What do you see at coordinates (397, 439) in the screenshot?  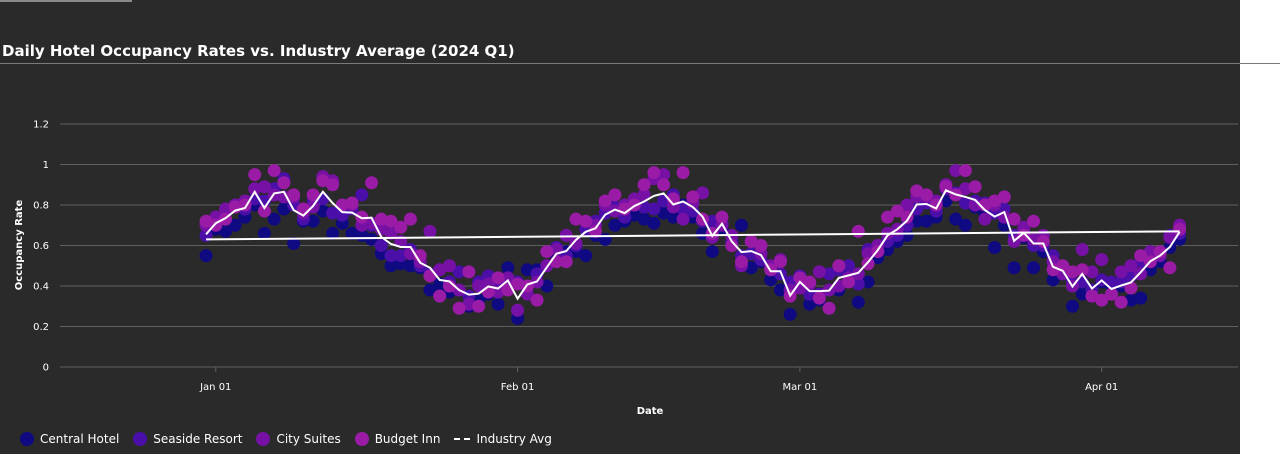 I see `legend-item-budget-inn: Budget Inn` at bounding box center [397, 439].